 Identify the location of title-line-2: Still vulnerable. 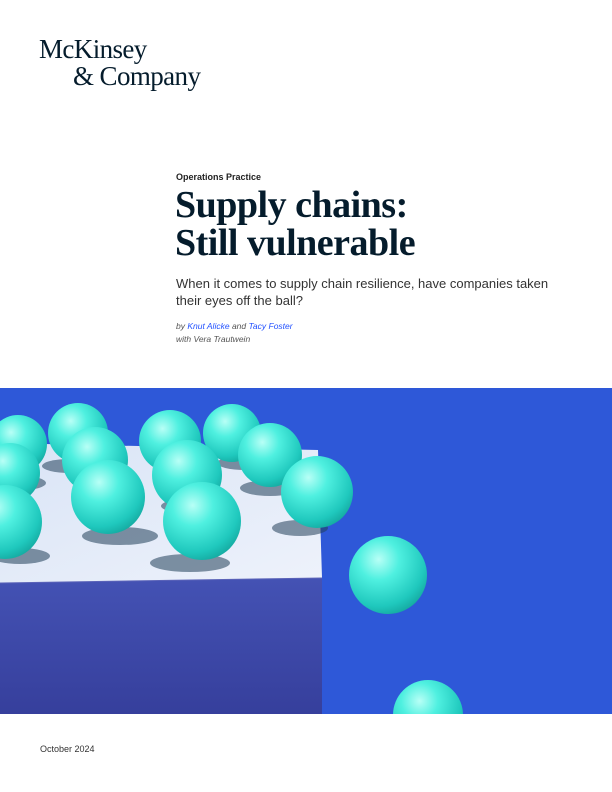
(295, 243).